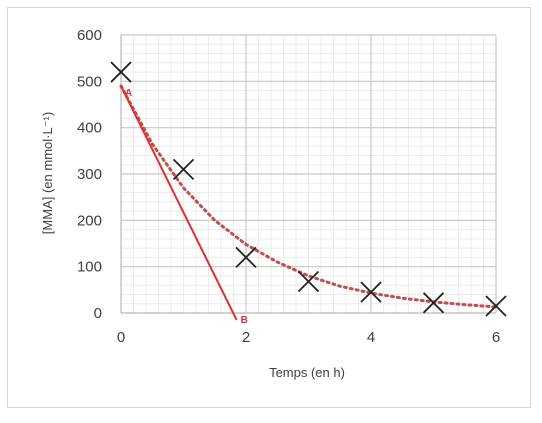 The height and width of the screenshot is (423, 542). What do you see at coordinates (89, 35) in the screenshot?
I see `y-tick-label: 600` at bounding box center [89, 35].